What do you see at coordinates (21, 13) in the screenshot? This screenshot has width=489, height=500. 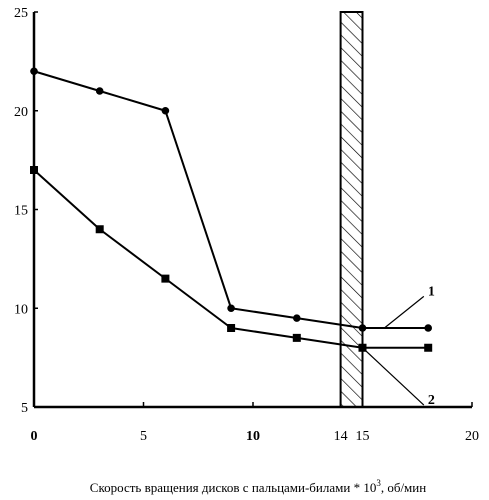 I see `y-tick-label: 25` at bounding box center [21, 13].